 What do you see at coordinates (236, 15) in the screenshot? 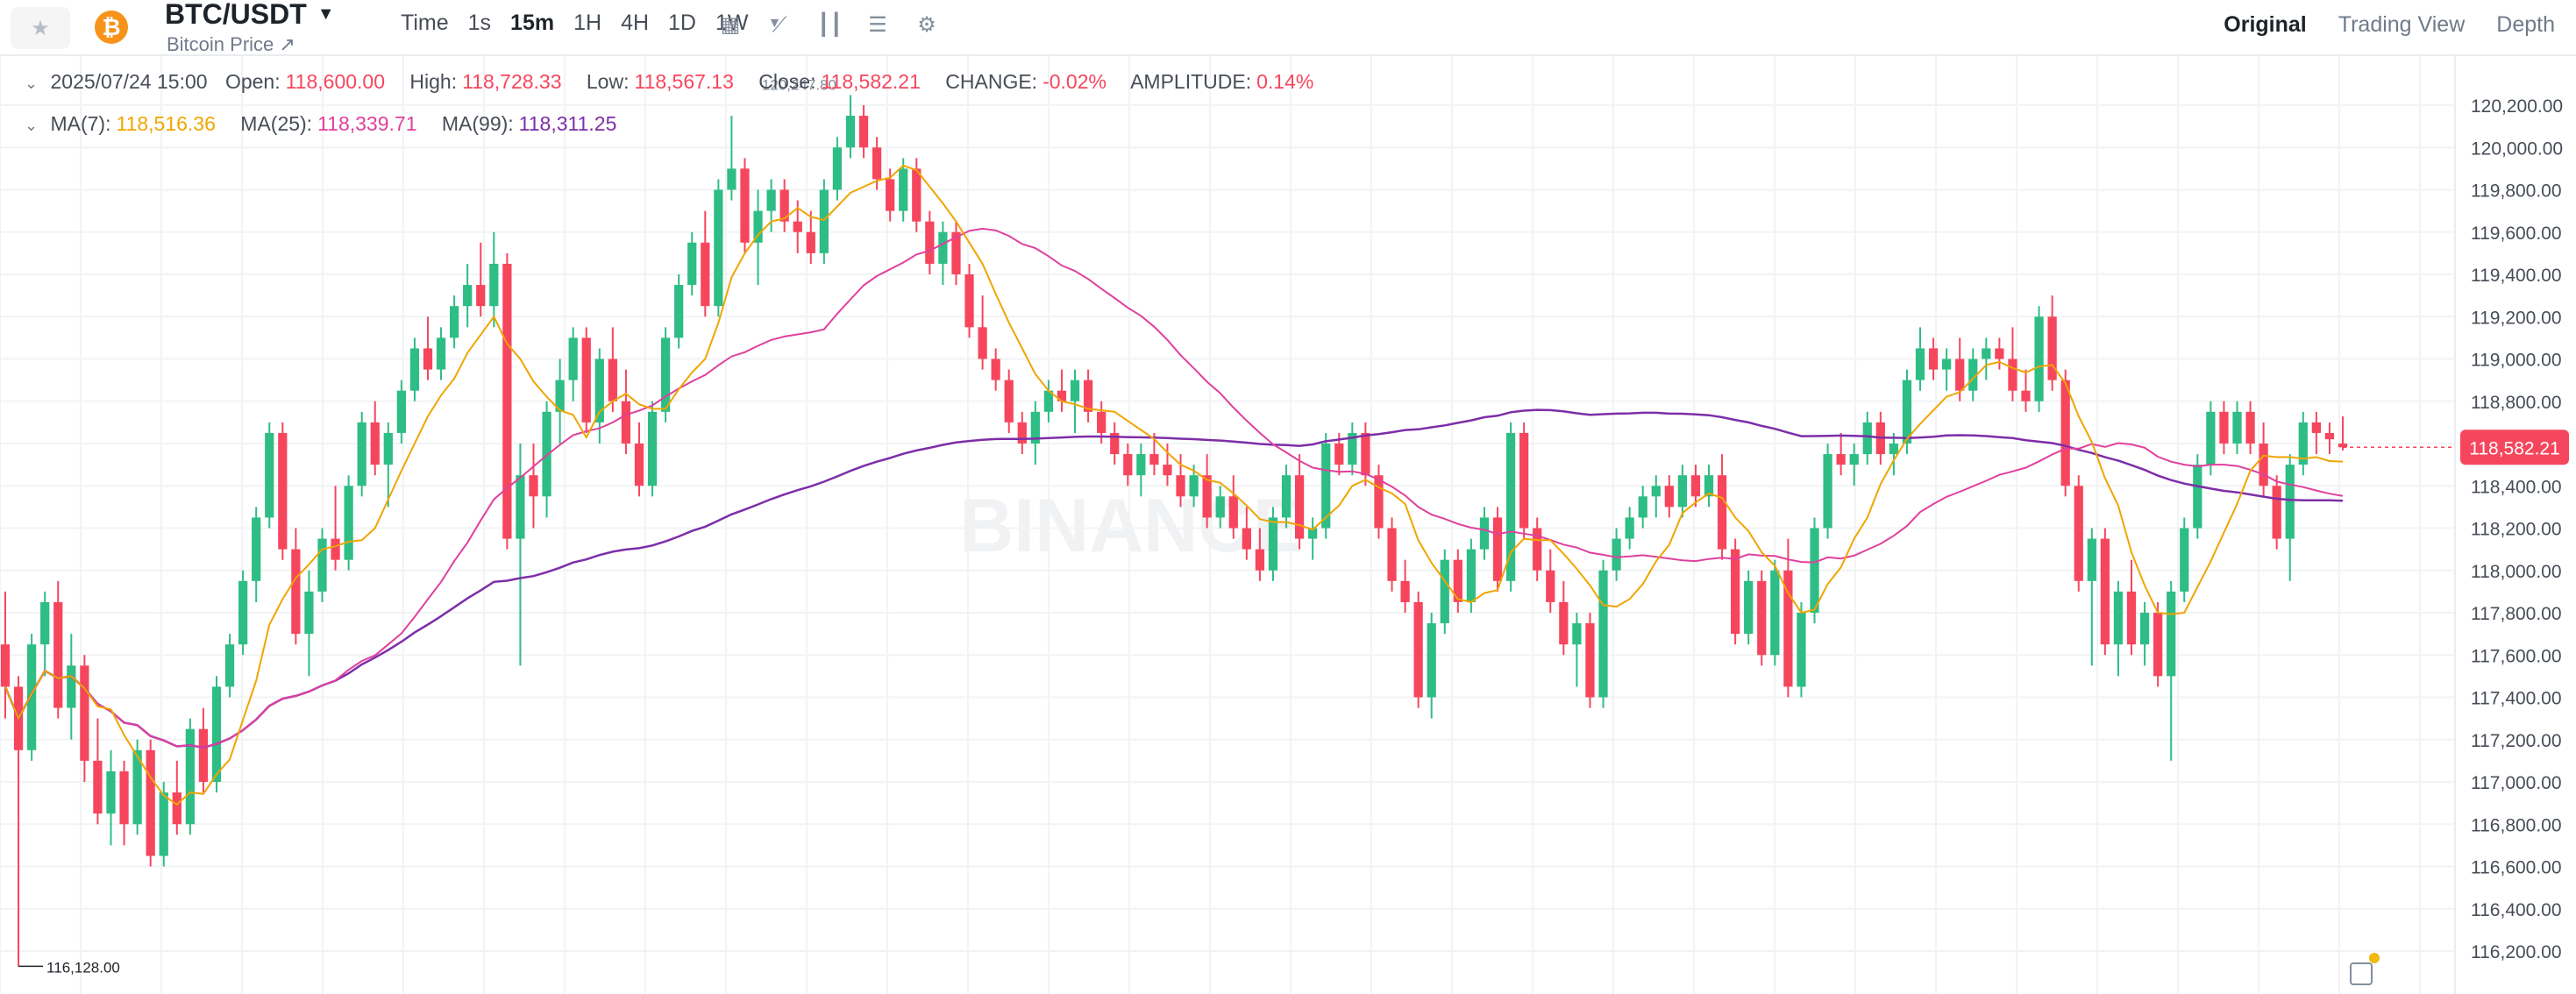
I see `pair-name: BTC/USDT` at bounding box center [236, 15].